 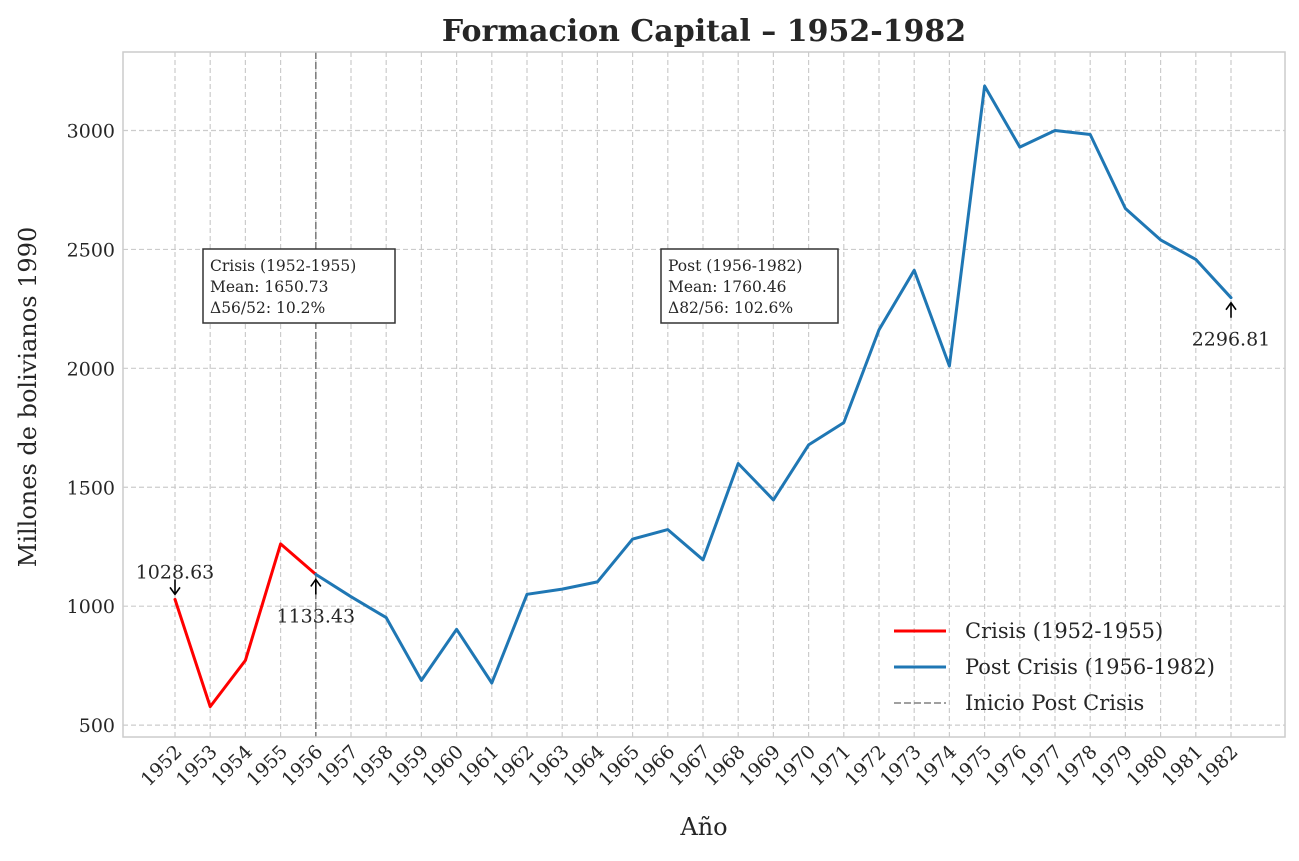 I want to click on stats-box-line: Post (1956-1982), so click(x=735, y=266).